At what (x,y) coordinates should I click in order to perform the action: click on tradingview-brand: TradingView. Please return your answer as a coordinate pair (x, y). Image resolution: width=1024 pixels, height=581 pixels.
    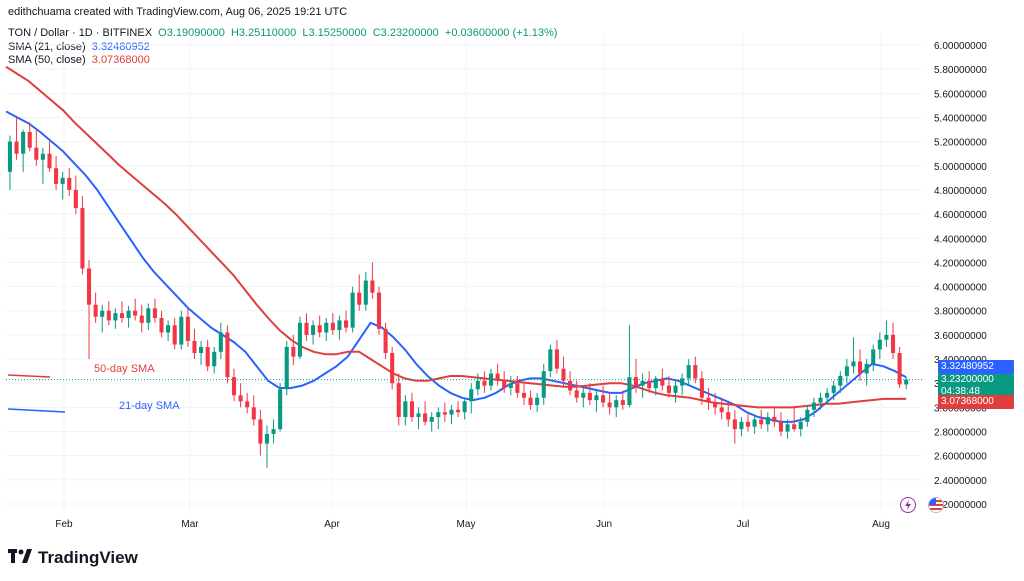
    Looking at the image, I should click on (73, 558).